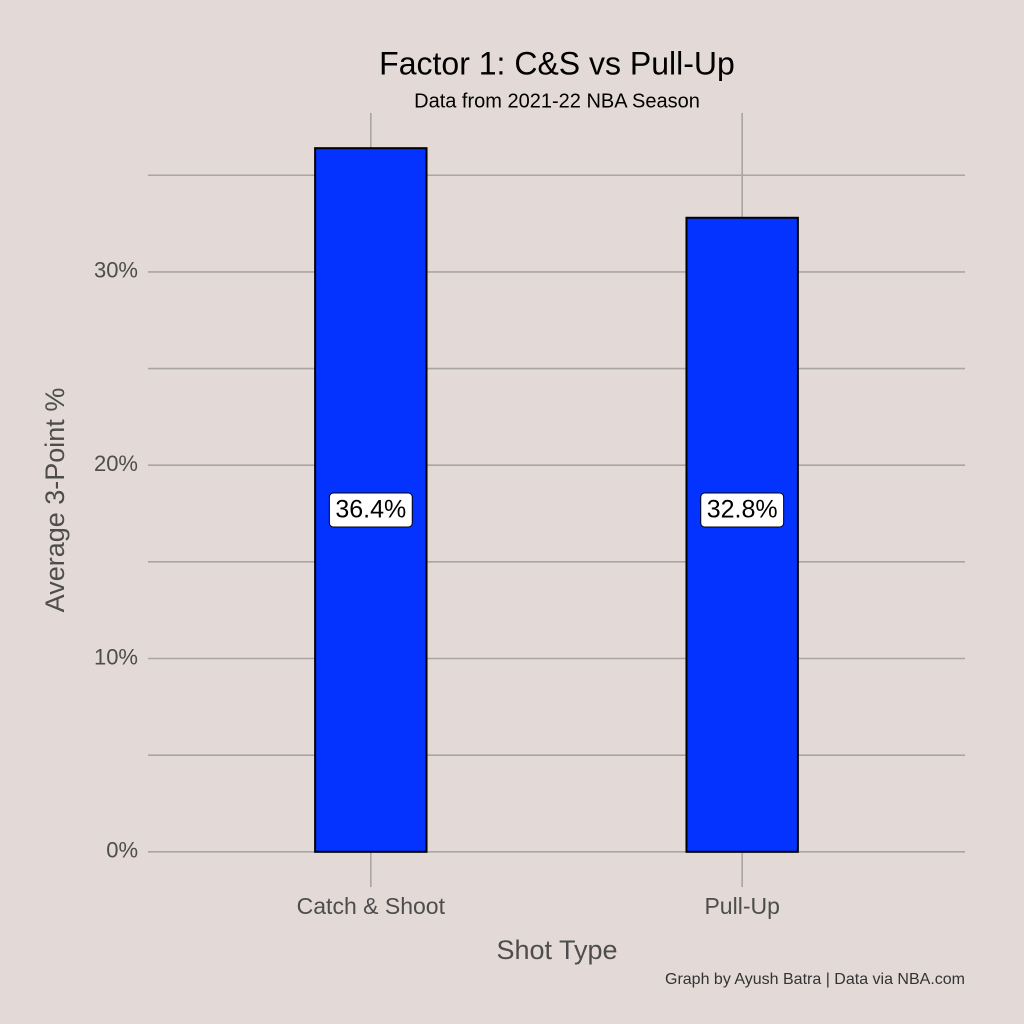  Describe the element at coordinates (371, 906) in the screenshot. I see `x-tick-label: Catch & Shoot` at that location.